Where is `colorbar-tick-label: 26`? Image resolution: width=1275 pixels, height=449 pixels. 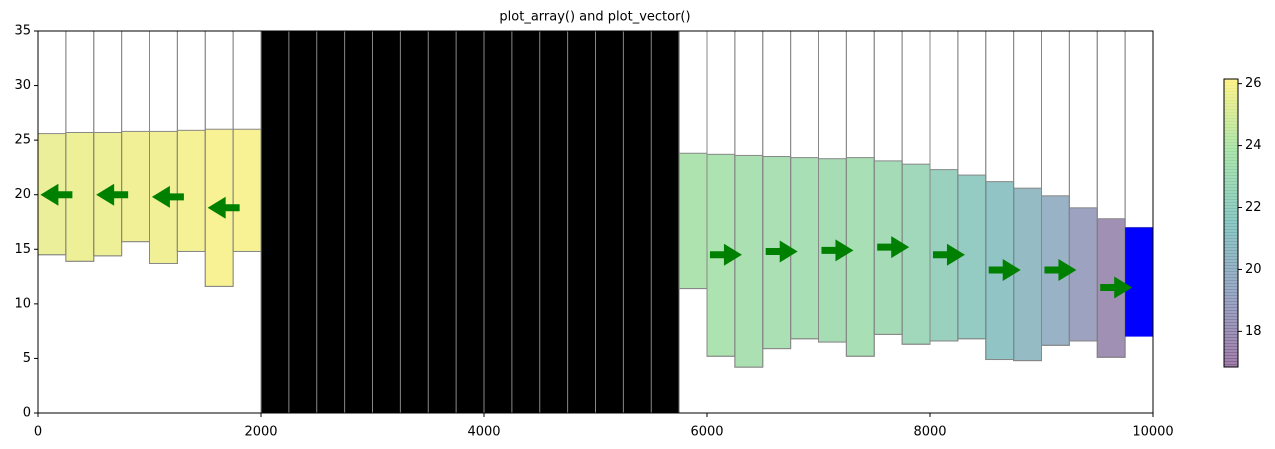 colorbar-tick-label: 26 is located at coordinates (1253, 83).